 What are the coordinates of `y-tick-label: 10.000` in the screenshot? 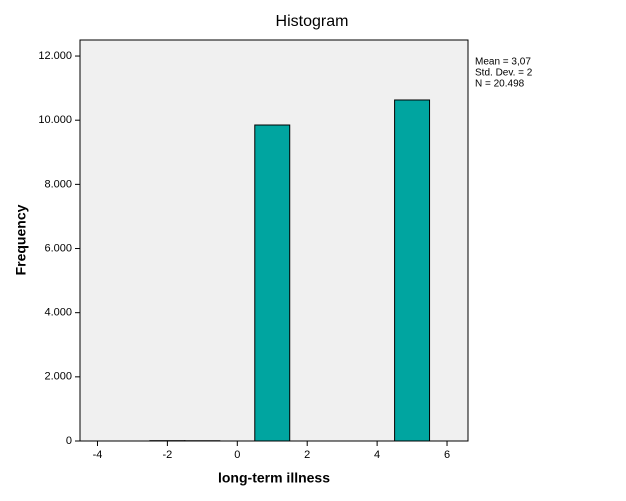 It's located at (55, 120).